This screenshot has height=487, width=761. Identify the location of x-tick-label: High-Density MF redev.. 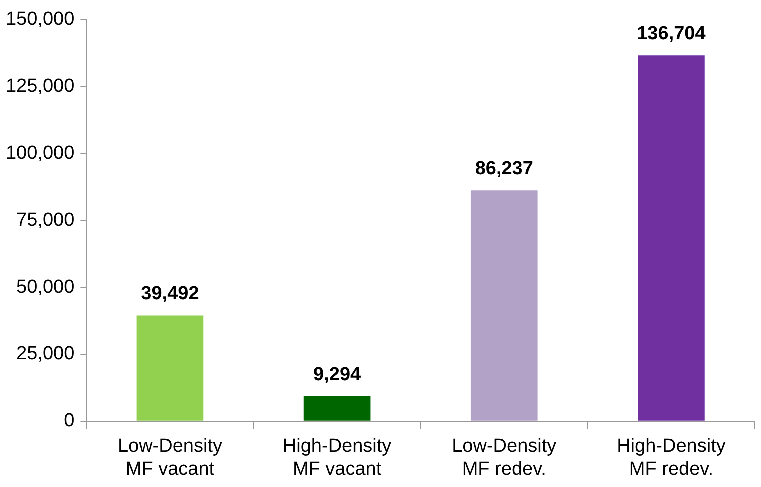
(671, 458).